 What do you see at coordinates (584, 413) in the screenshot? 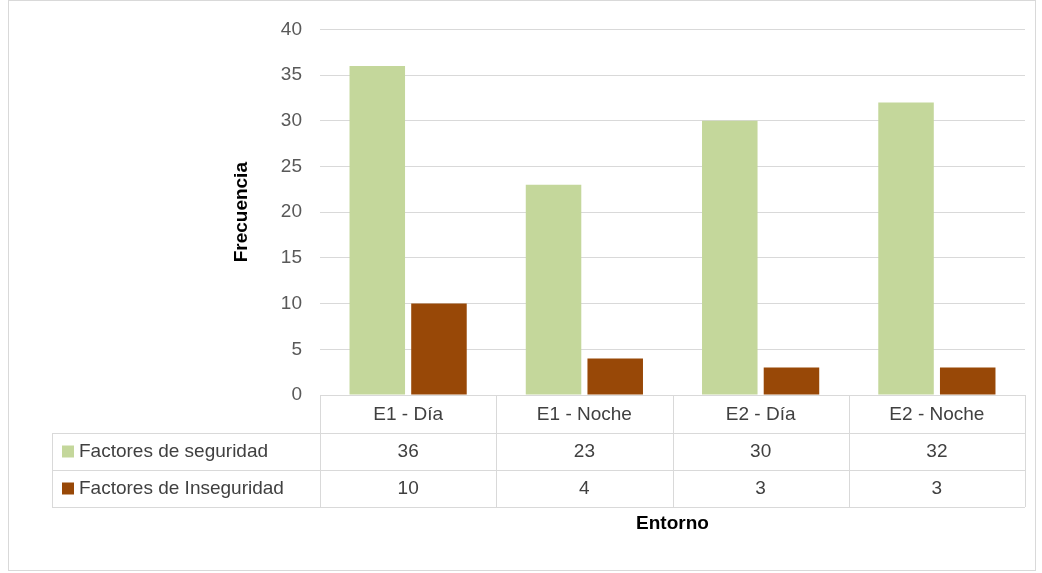
I see `x-tick-label: E1 - Noche` at bounding box center [584, 413].